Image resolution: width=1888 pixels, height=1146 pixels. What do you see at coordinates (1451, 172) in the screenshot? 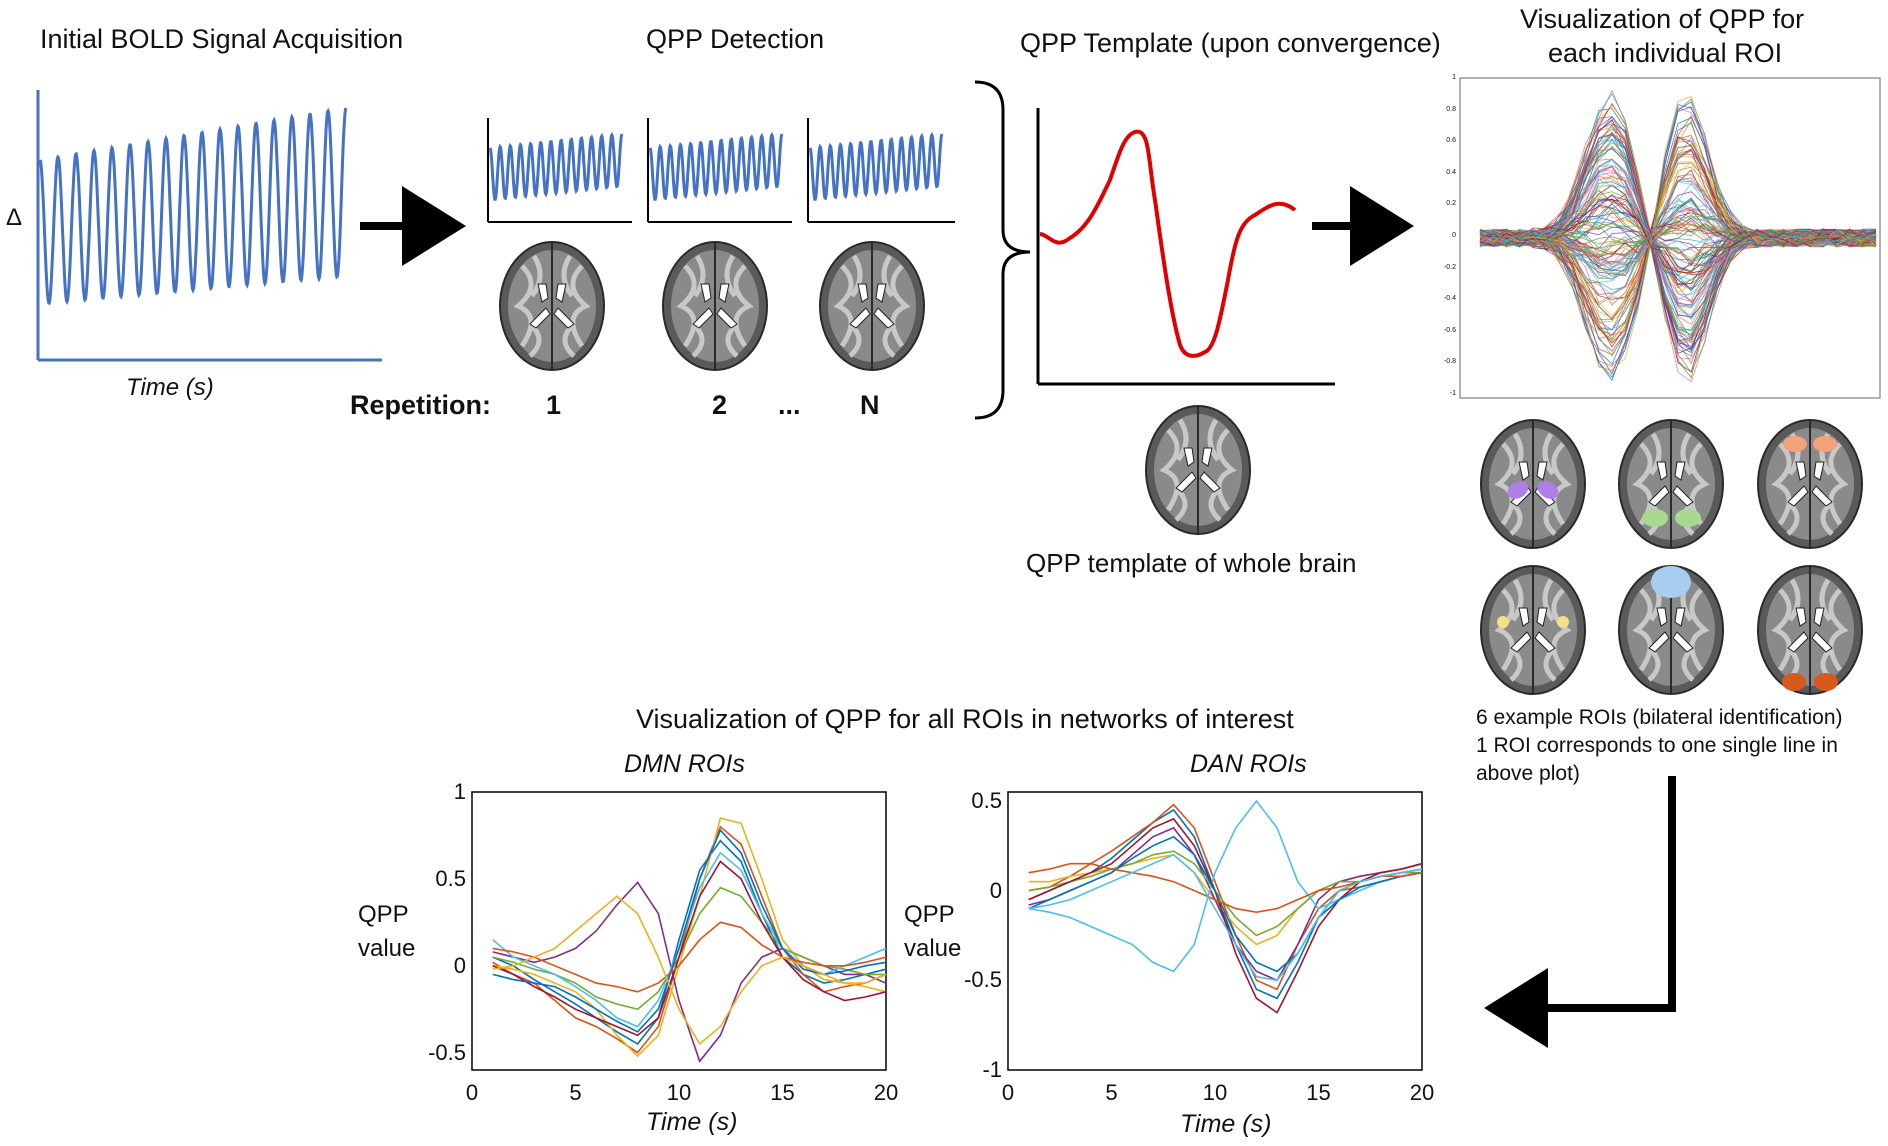
I see `roi-overview-ytick: 0.4` at bounding box center [1451, 172].